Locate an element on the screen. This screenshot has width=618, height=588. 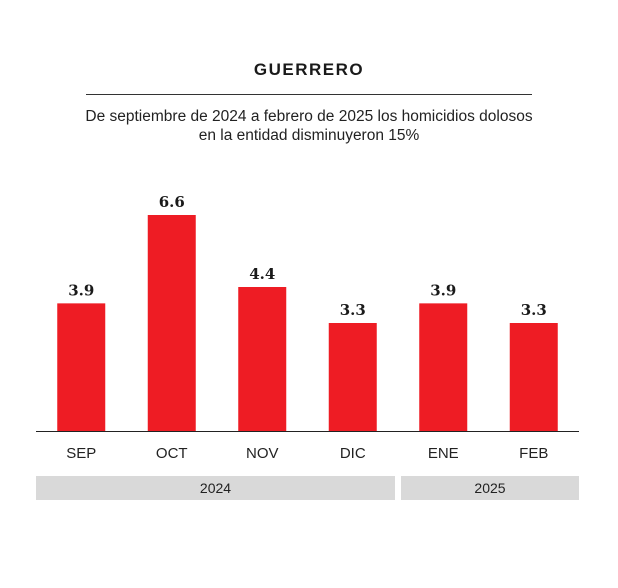
year-label-2025: 2025 is located at coordinates (489, 488).